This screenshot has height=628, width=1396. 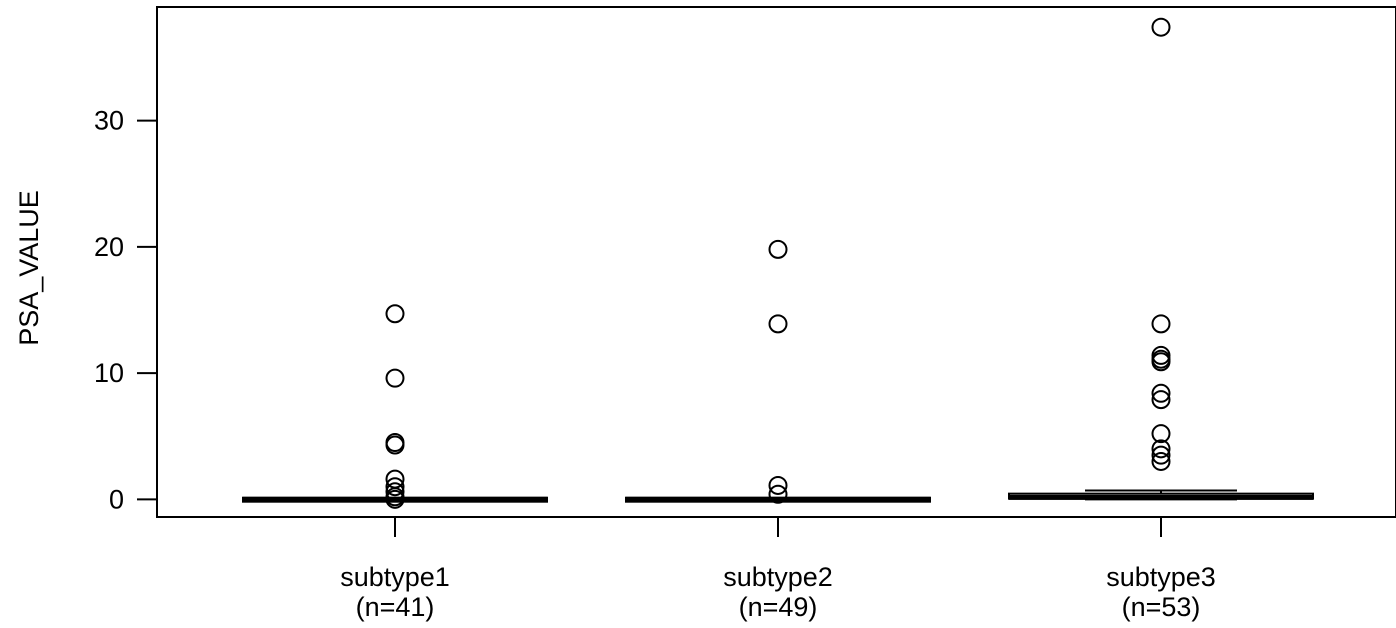 I want to click on y-tick-label: 20, so click(x=109, y=247).